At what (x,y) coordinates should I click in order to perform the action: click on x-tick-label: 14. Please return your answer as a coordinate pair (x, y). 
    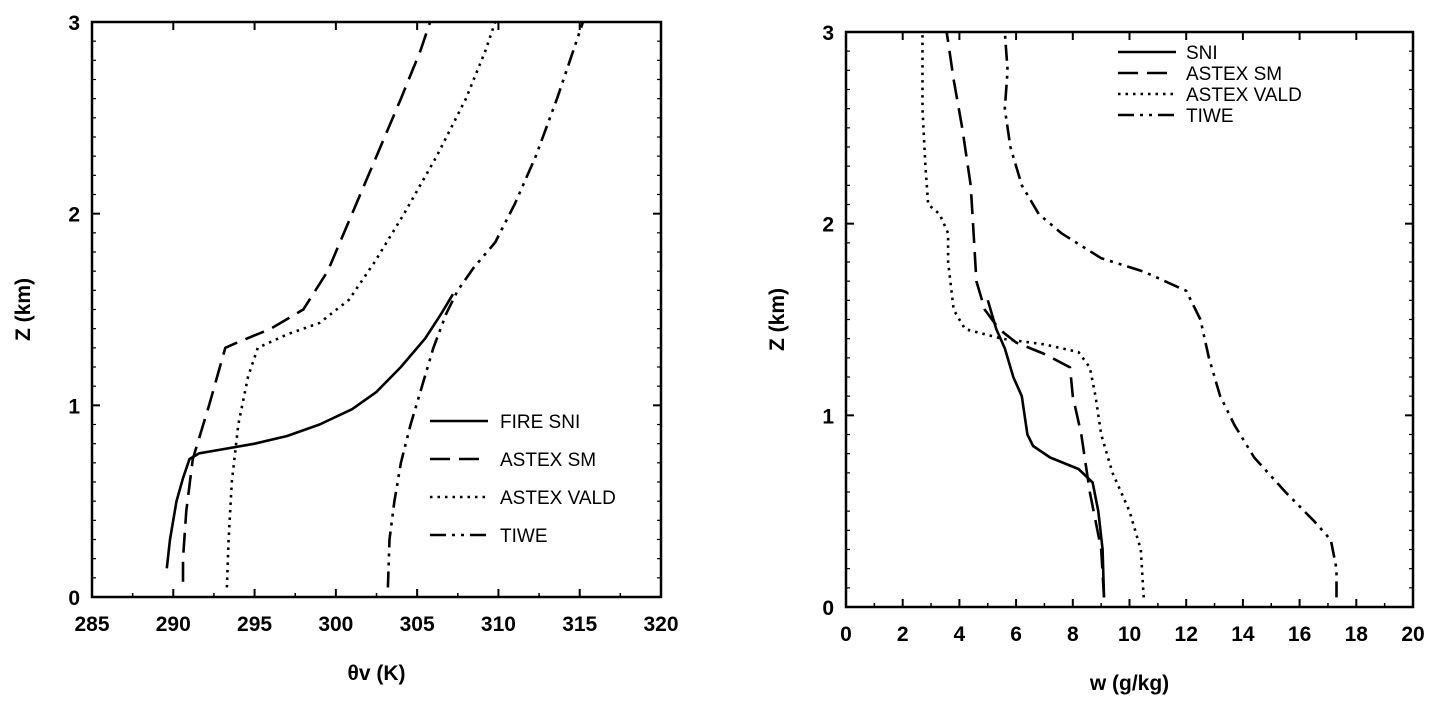
    Looking at the image, I should click on (1243, 634).